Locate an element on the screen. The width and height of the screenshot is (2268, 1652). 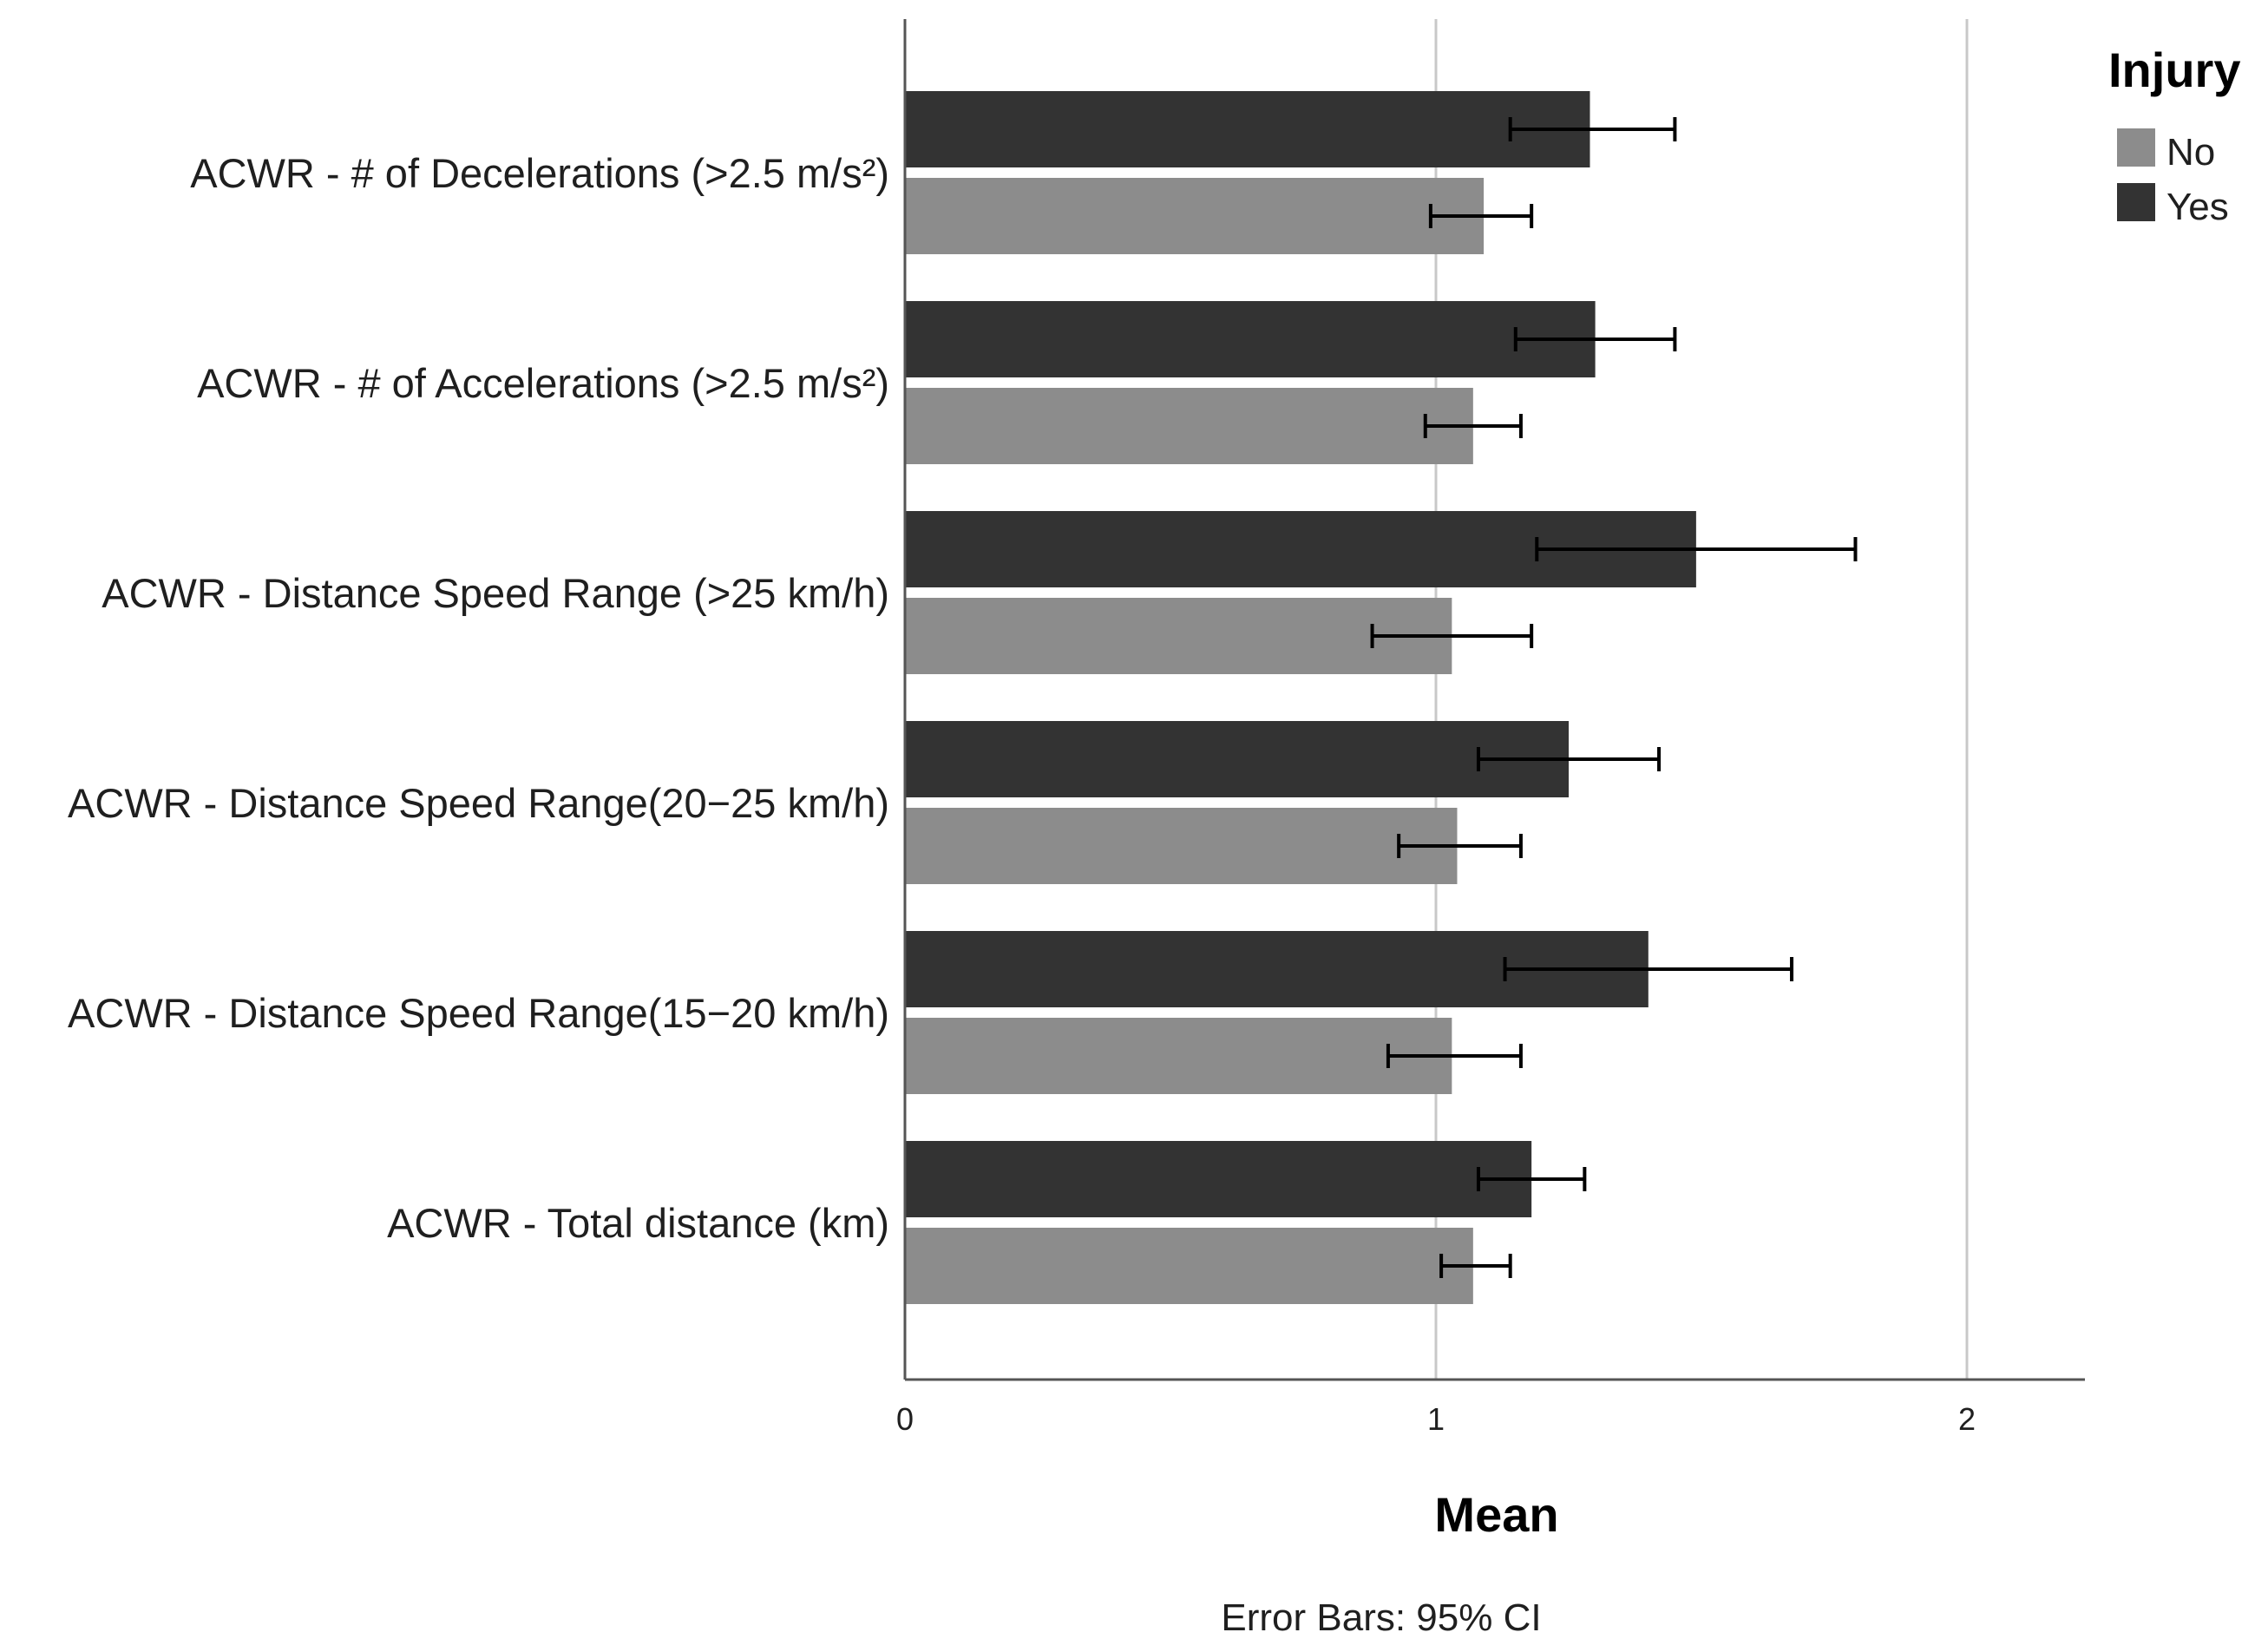
category-label-3: ACWR - Distance Speed Range(20−25 km/h) is located at coordinates (478, 803).